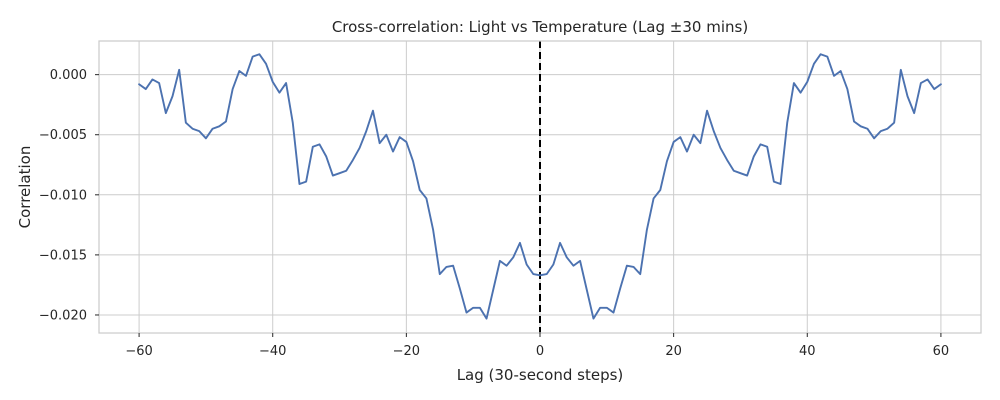 The height and width of the screenshot is (400, 1000). I want to click on y-tick-label: −0.020, so click(63, 315).